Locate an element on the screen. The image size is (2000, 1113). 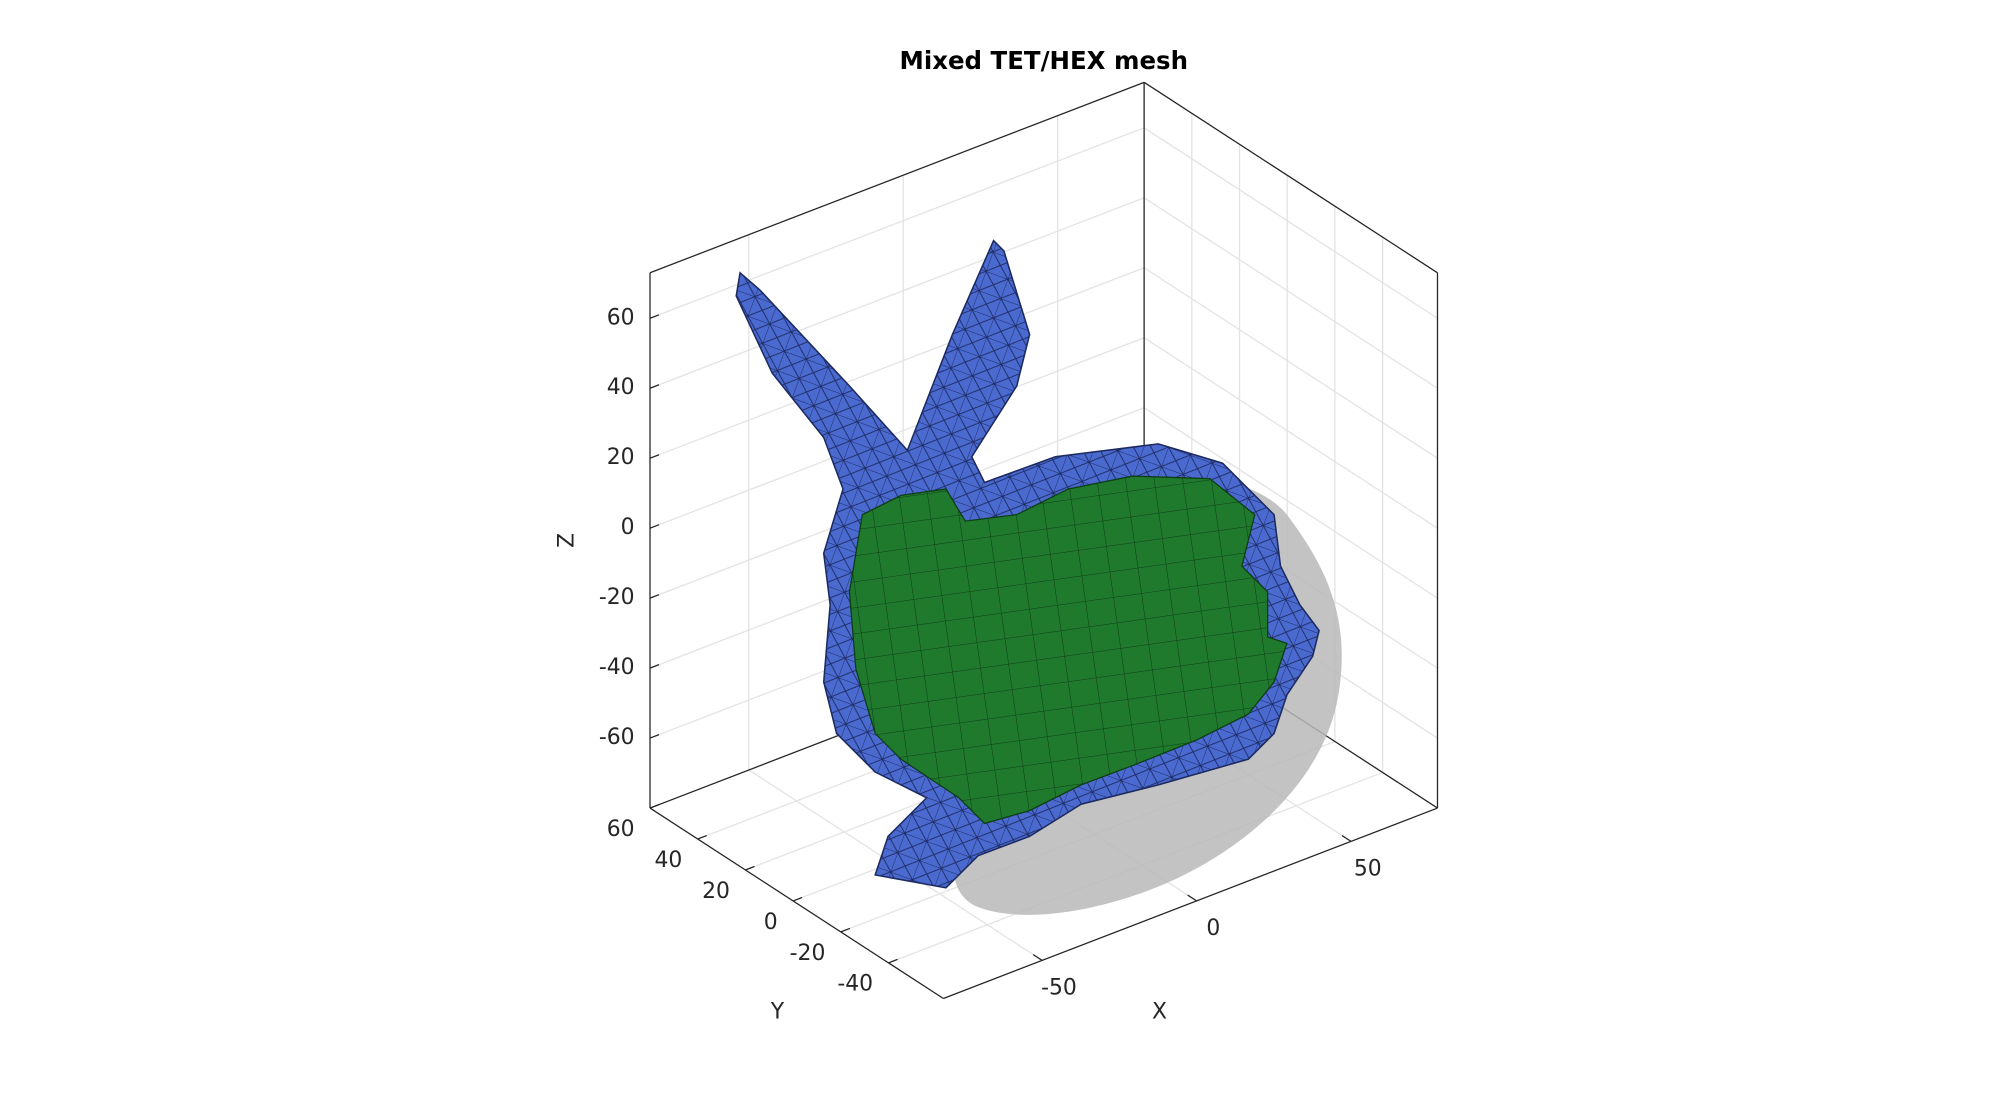
z-tick-label: 40 is located at coordinates (621, 387).